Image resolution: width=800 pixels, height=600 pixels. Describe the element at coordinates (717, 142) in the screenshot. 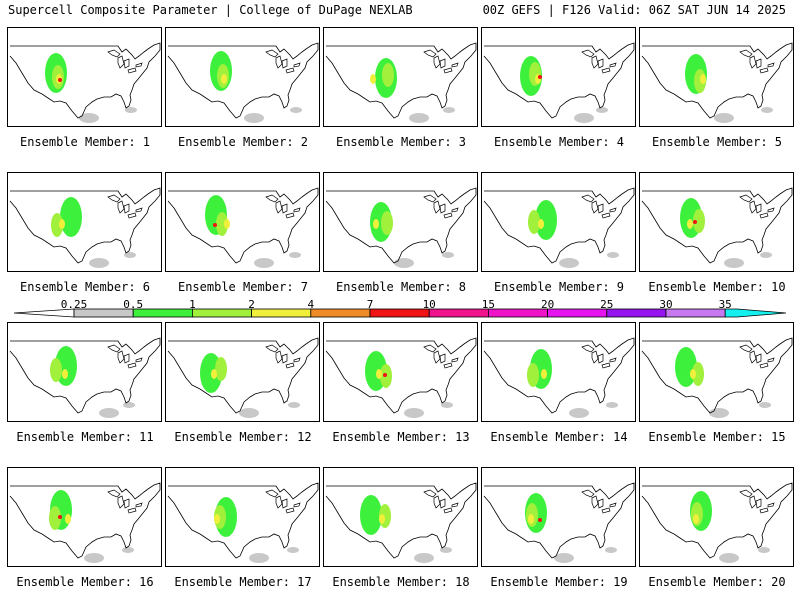

I see `ensemble-member-label: Ensemble Member: 5` at that location.